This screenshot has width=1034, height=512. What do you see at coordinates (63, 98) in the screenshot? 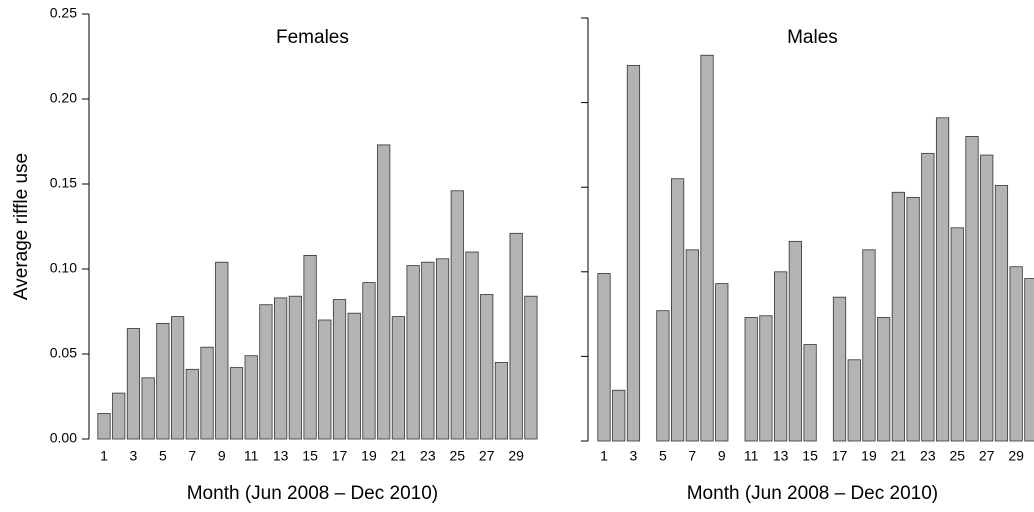
I see `y-tick-label: 0.20` at bounding box center [63, 98].